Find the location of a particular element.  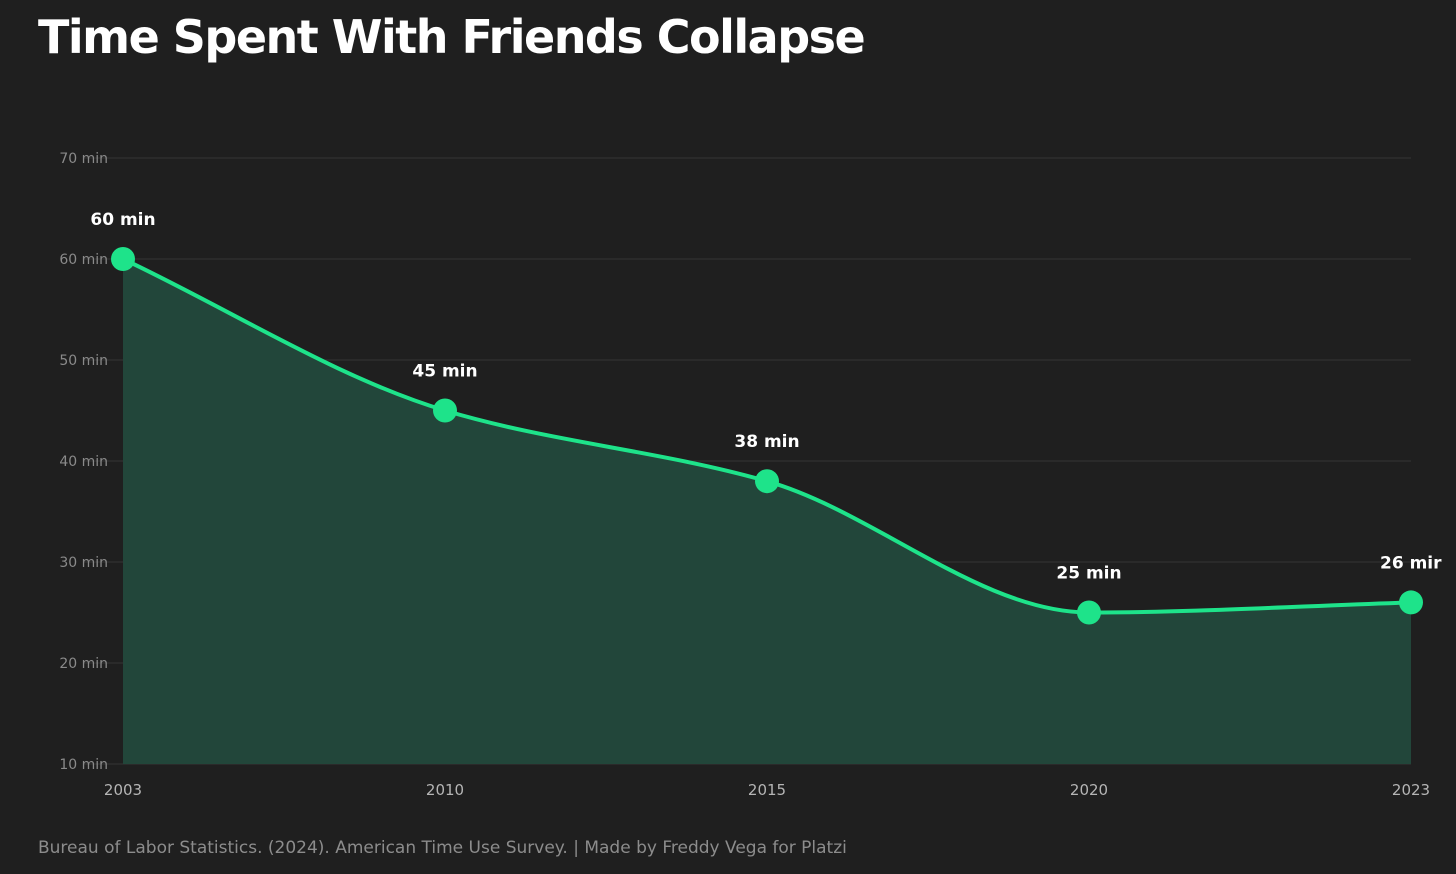

x-axis-ticks: 2003 2010 2015 2020 2023 is located at coordinates (767, 790).